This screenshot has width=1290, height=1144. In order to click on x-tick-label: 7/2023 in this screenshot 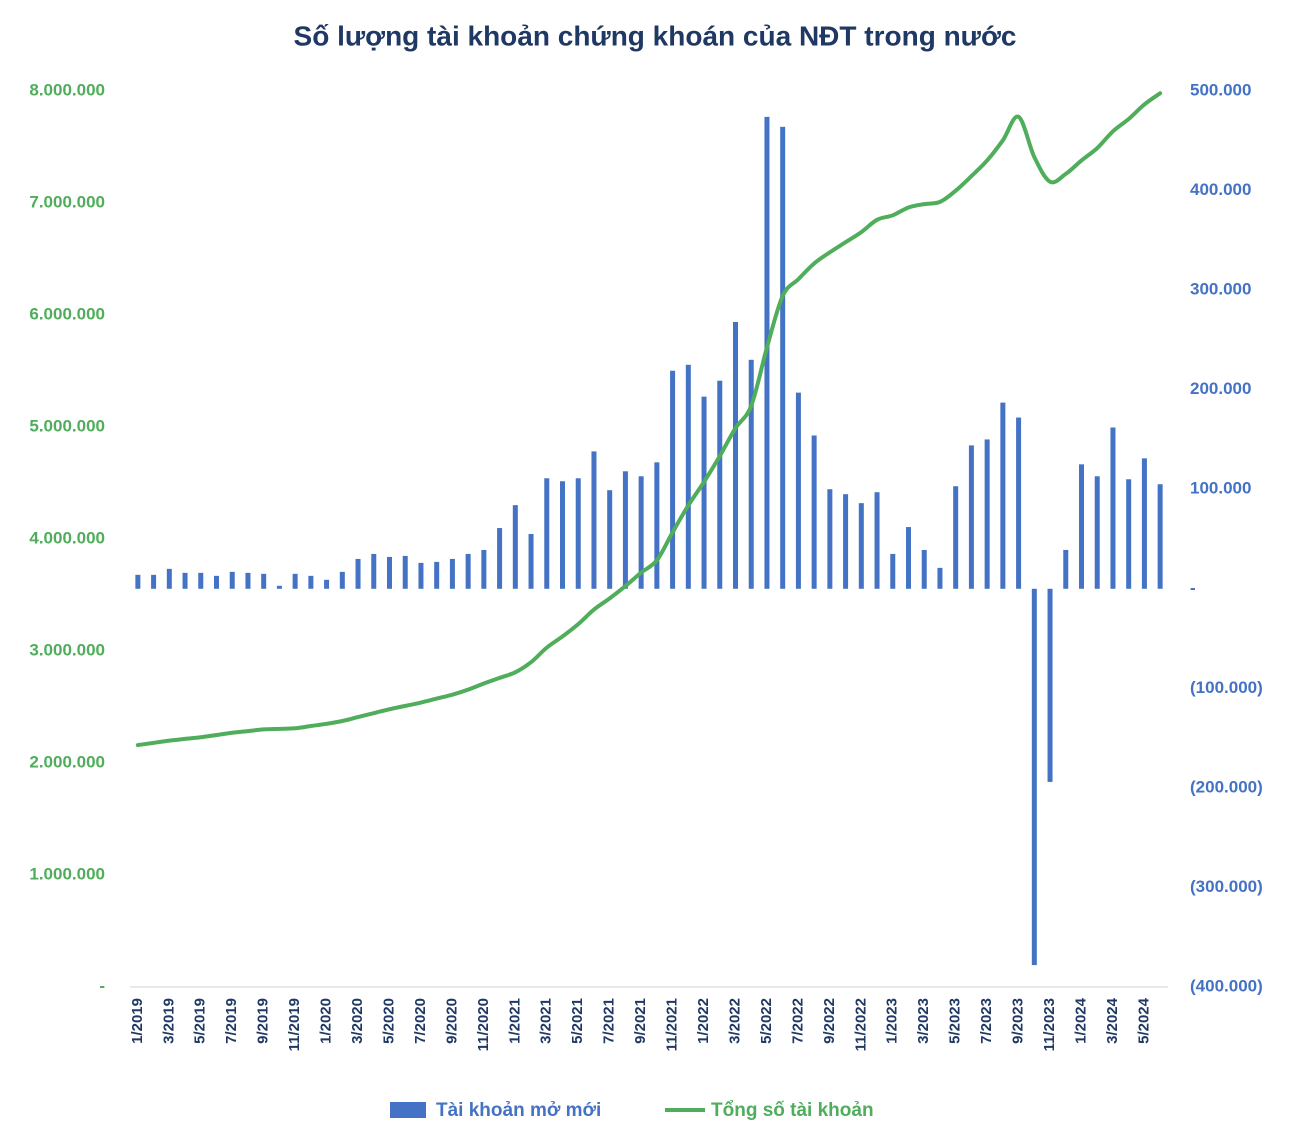, I will do `click(986, 1021)`.